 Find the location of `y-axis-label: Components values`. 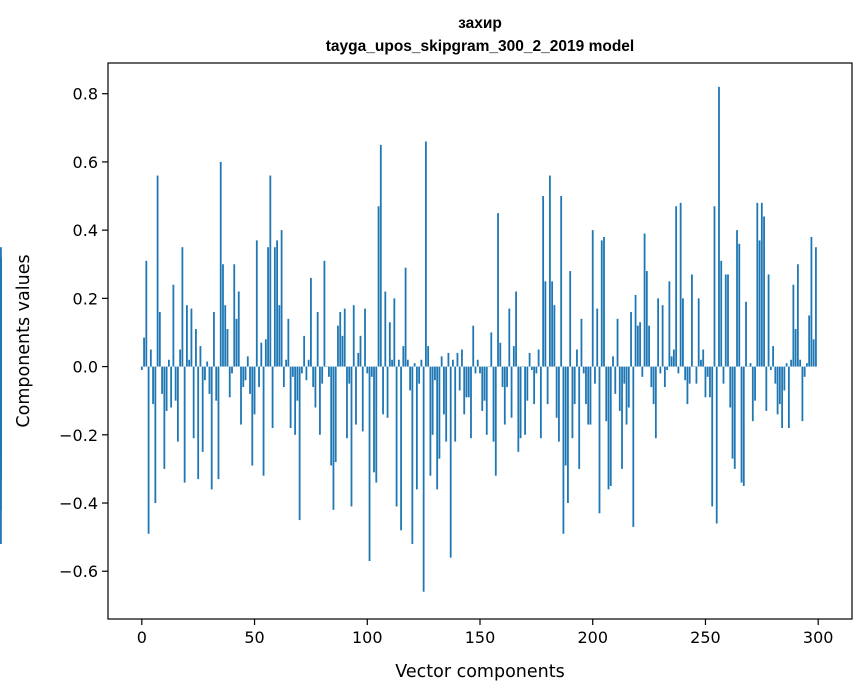

y-axis-label: Components values is located at coordinates (24, 340).